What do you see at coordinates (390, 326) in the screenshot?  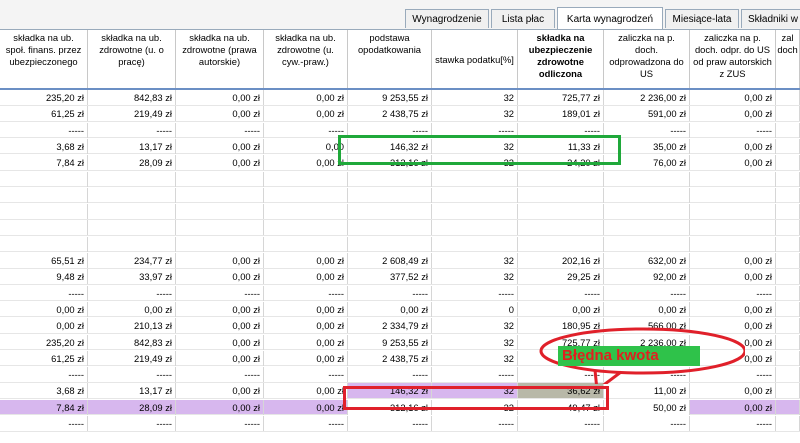 I see `table-cell: 2 334,79 zł` at bounding box center [390, 326].